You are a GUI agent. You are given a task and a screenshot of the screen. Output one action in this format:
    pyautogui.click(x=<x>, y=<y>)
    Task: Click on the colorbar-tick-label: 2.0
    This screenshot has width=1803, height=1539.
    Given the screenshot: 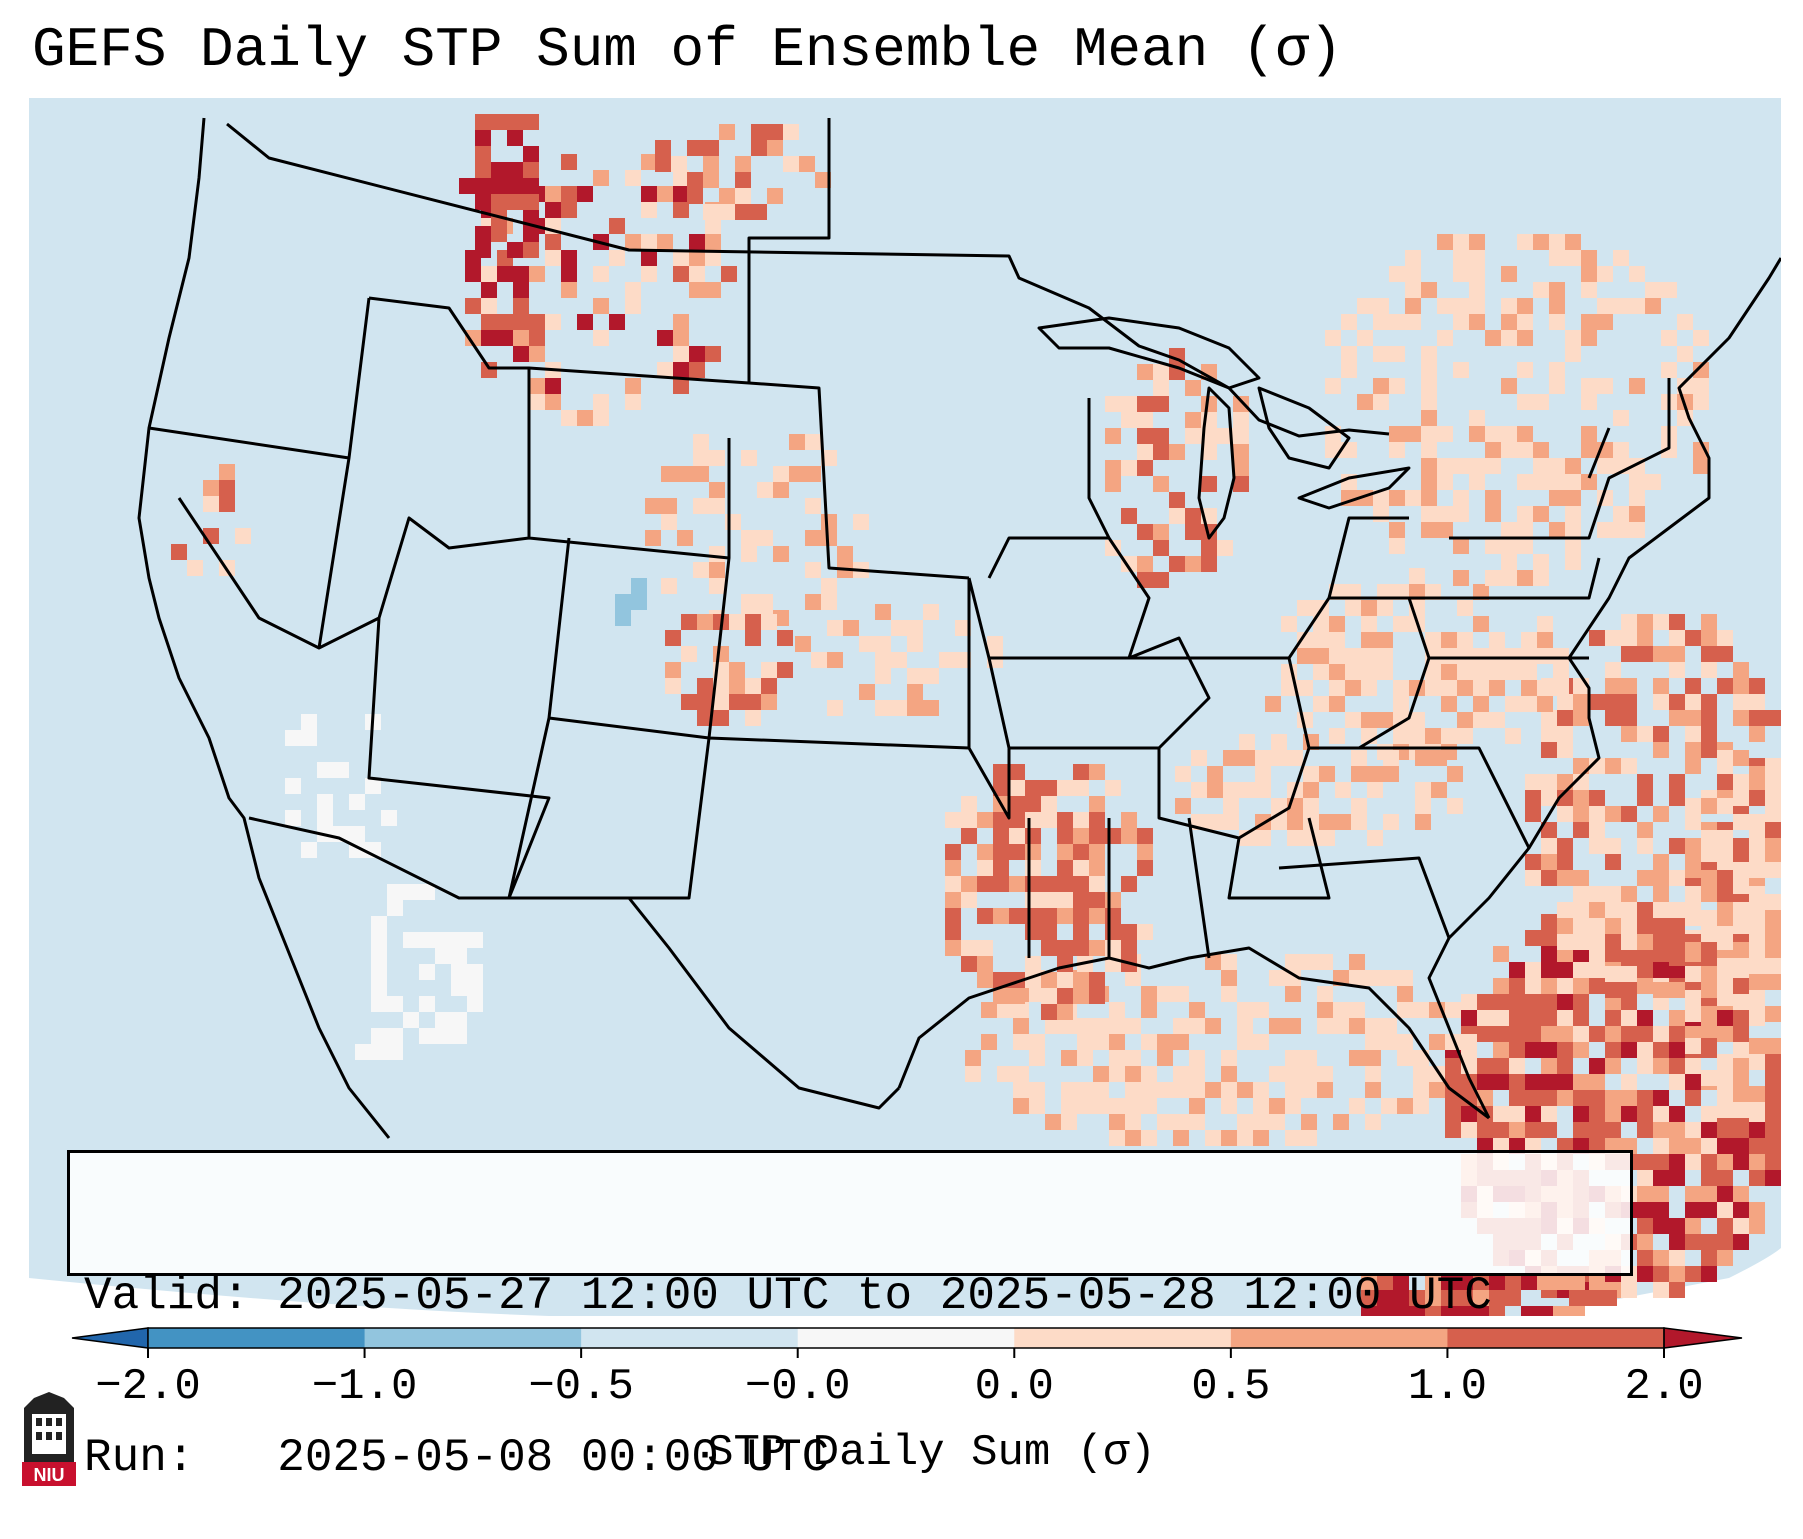 What is the action you would take?
    pyautogui.click(x=1664, y=1387)
    